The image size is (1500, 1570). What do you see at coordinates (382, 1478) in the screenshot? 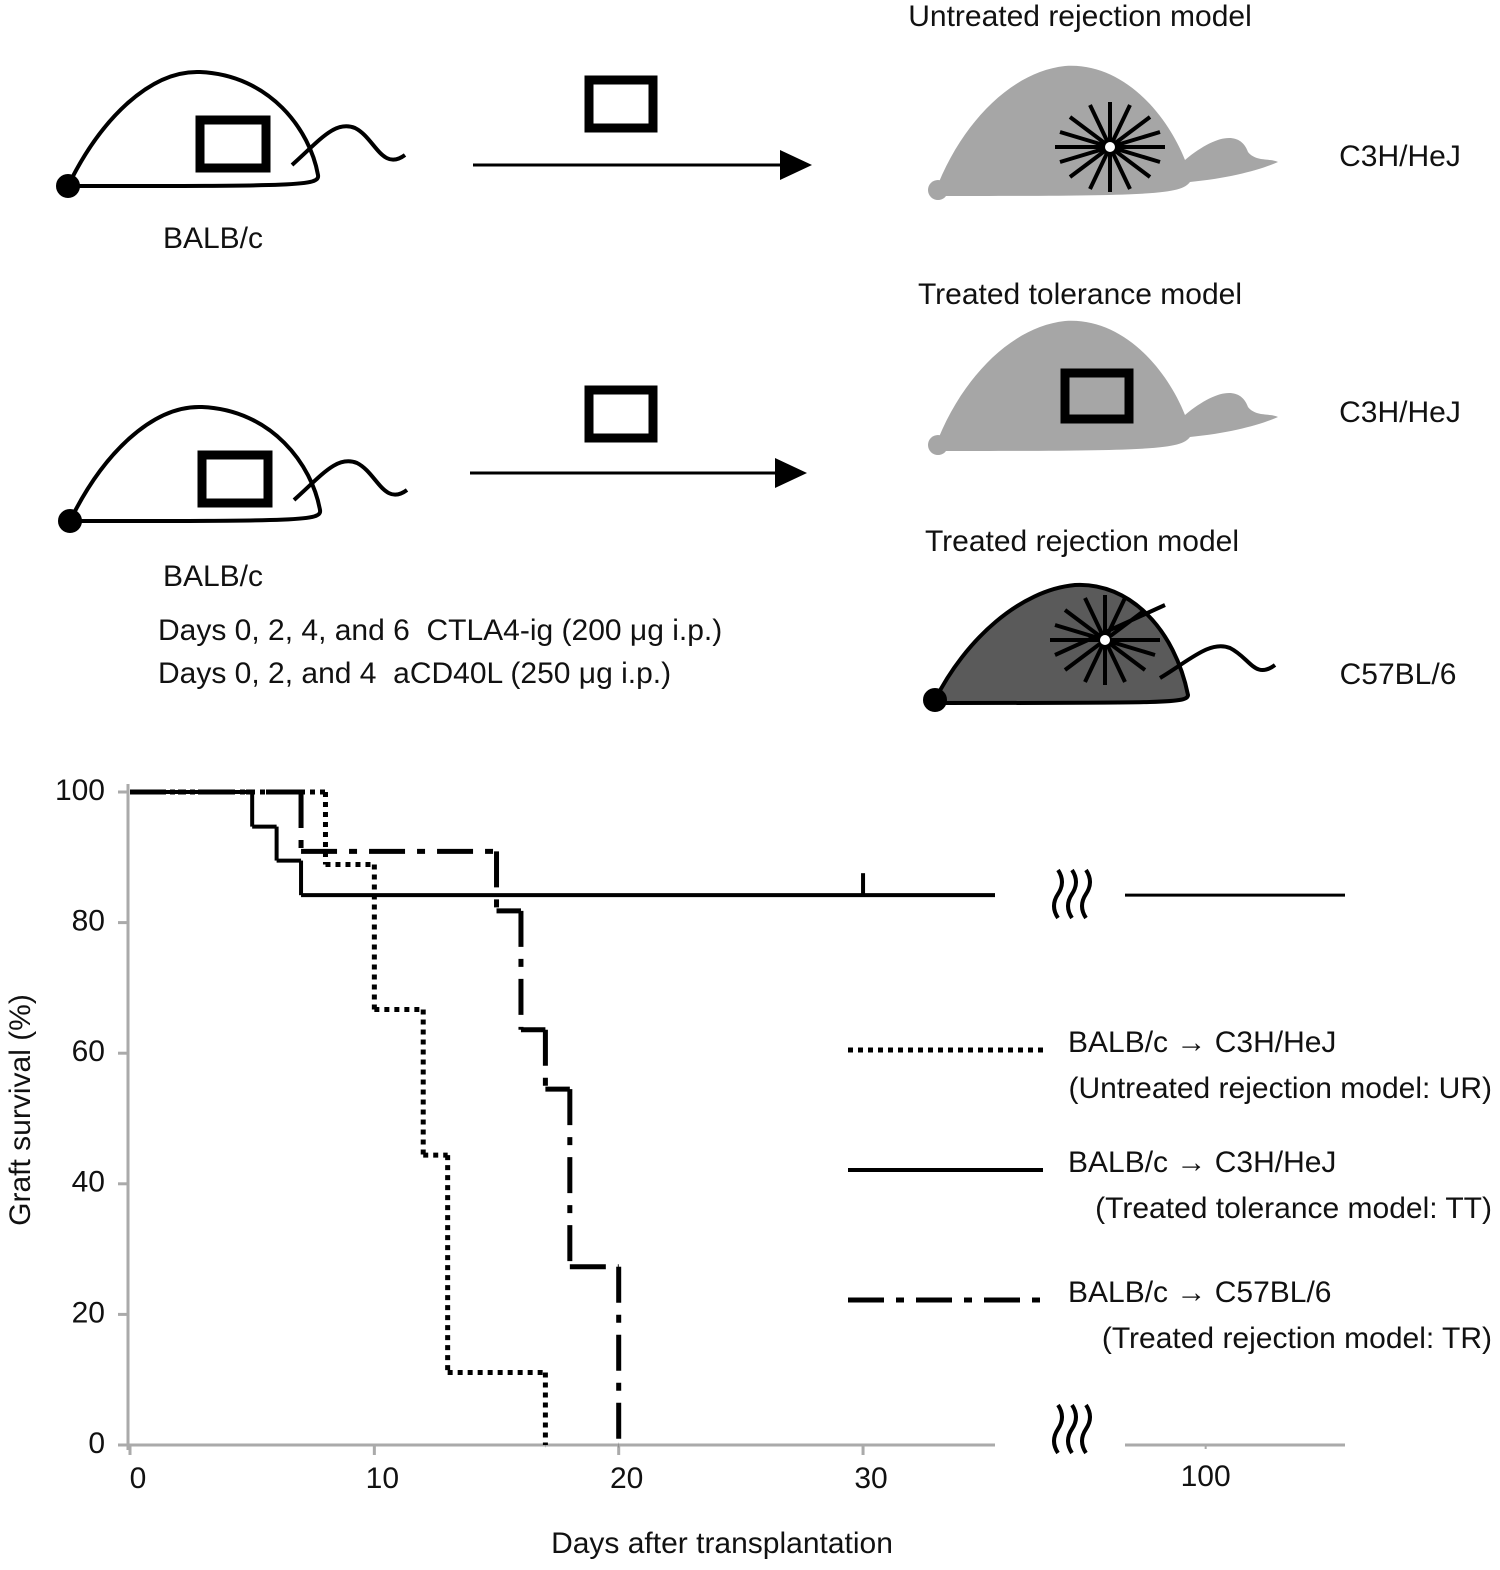
I see `x-tick-label: 10` at bounding box center [382, 1478].